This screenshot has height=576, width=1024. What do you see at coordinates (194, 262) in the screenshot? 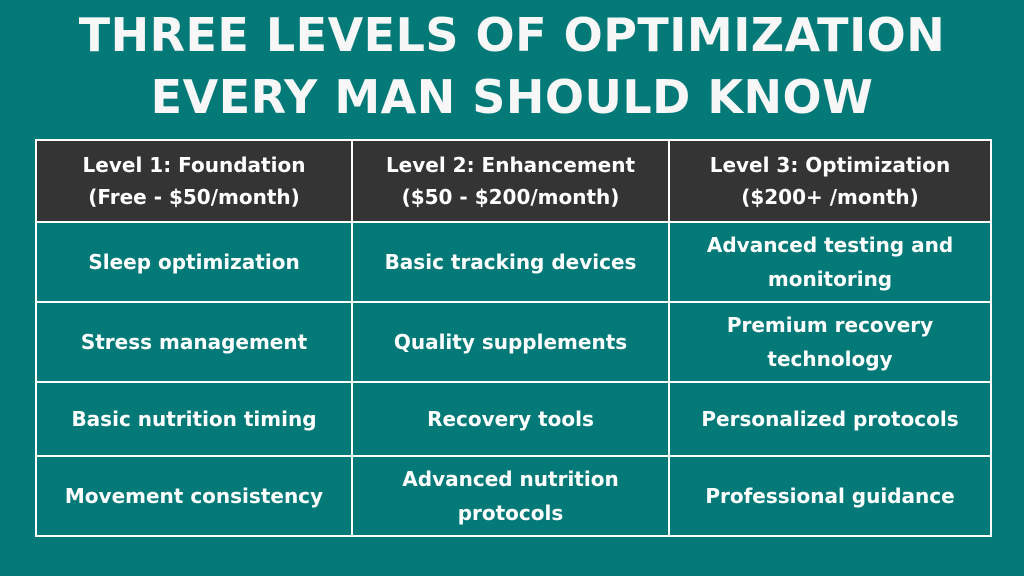
I see `table-cell: Sleep optimization` at bounding box center [194, 262].